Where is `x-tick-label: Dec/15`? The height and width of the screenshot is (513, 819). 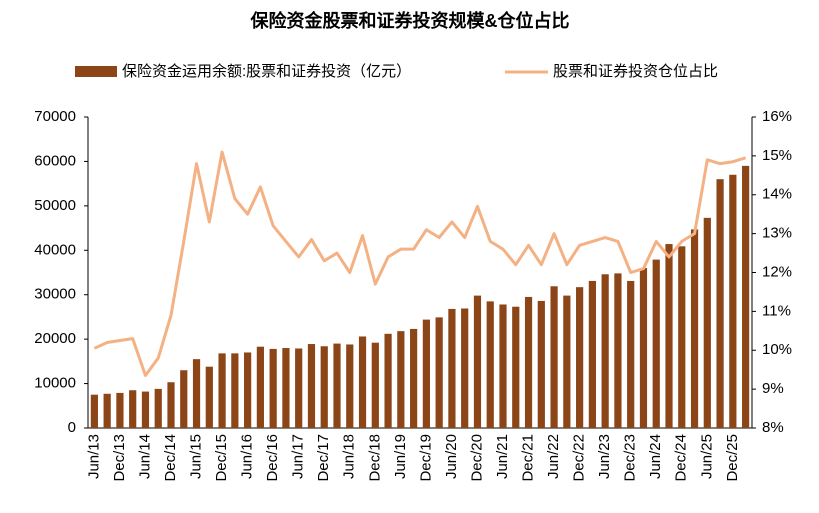
x-tick-label: Dec/15 is located at coordinates (221, 458).